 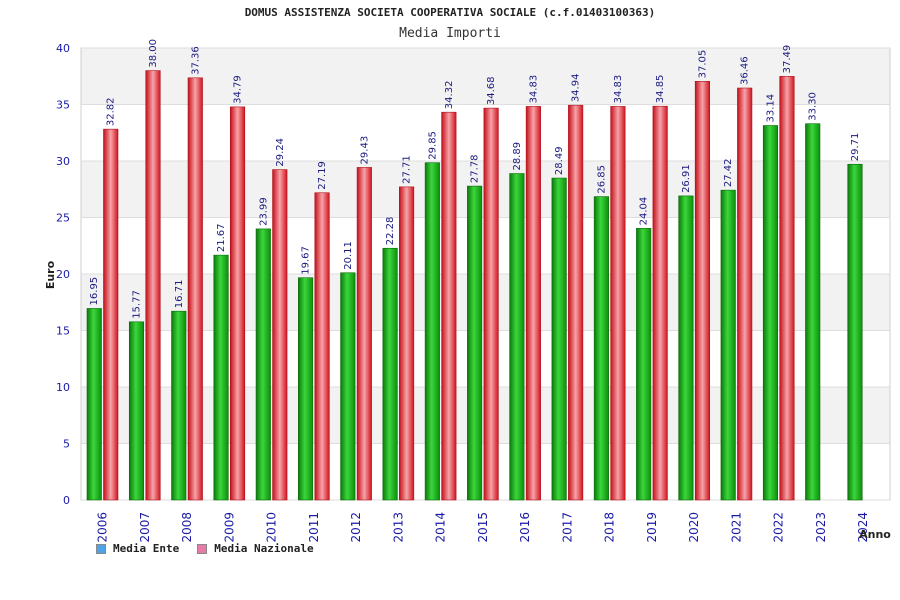 I want to click on chart-subtitle: Media Importi, so click(x=450, y=33).